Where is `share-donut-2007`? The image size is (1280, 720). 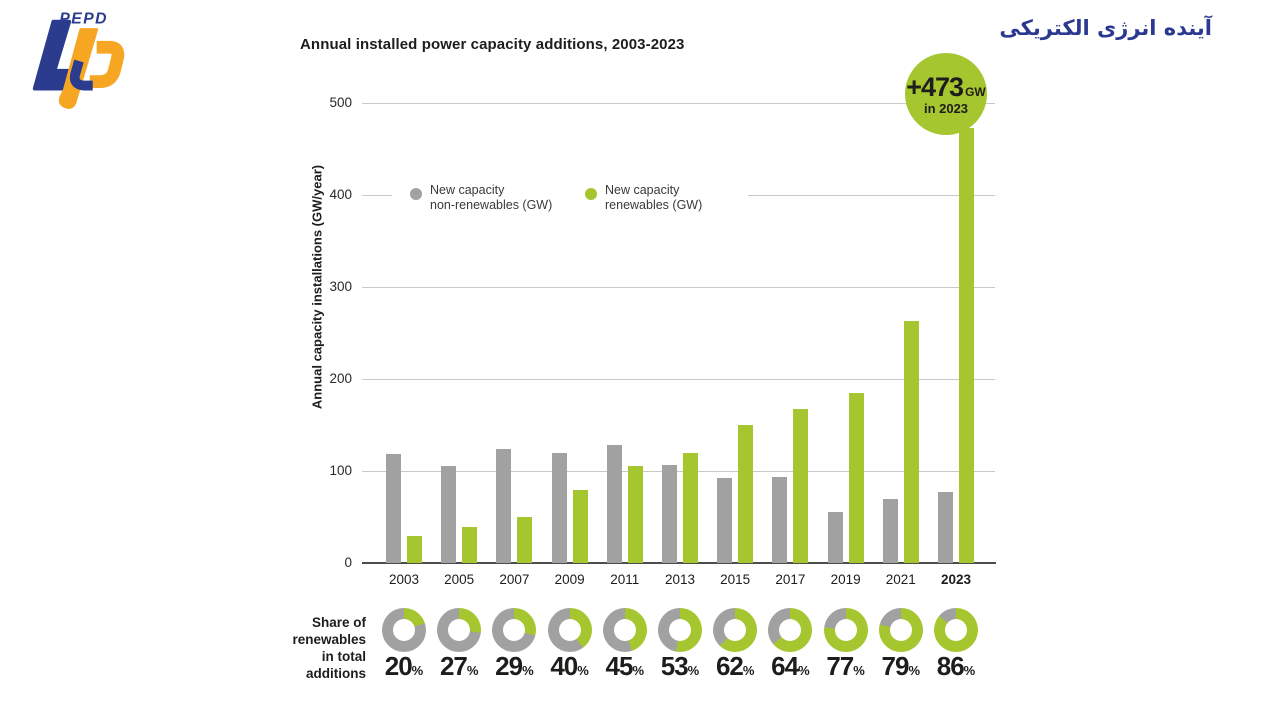 share-donut-2007 is located at coordinates (514, 630).